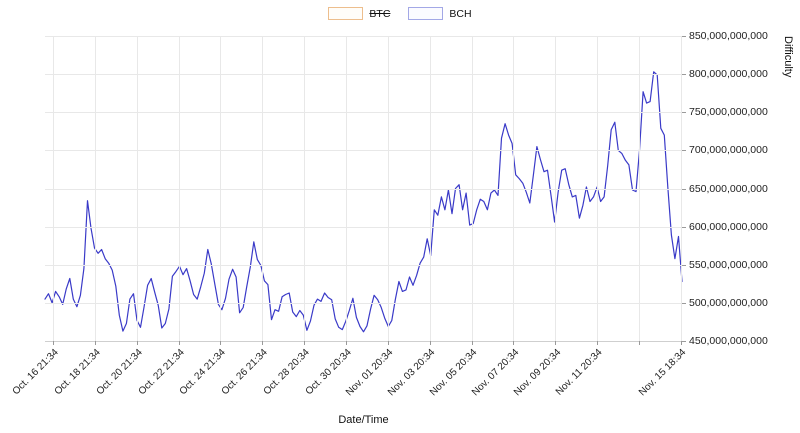 The image size is (800, 433). I want to click on btc-legend-label: BTC, so click(380, 13).